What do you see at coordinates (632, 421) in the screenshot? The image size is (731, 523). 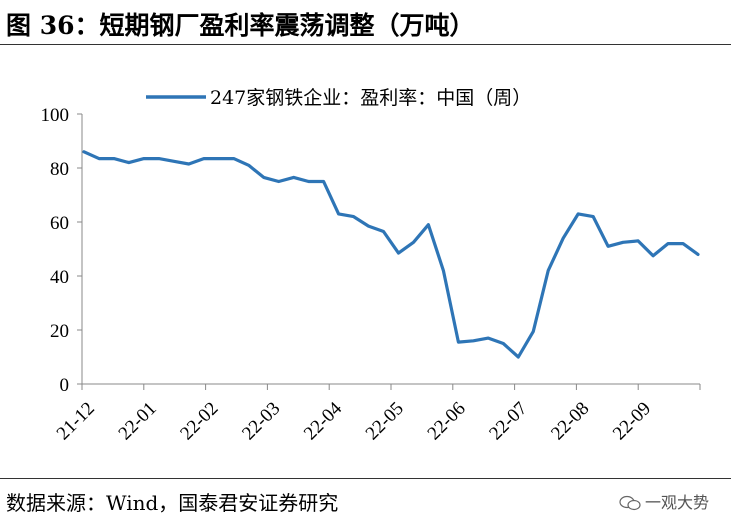 I see `x-tick-label: 22-09` at bounding box center [632, 421].